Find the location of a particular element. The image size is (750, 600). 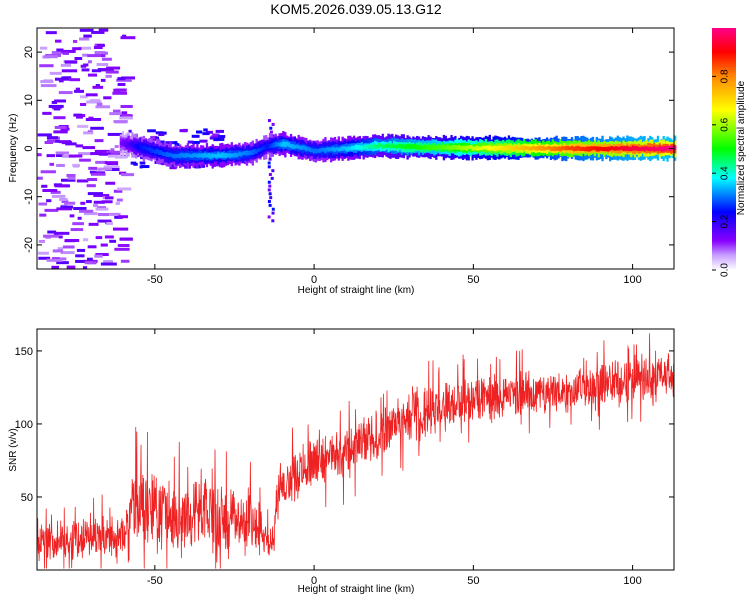

spectrogram-y-tick-label: 10 is located at coordinates (29, 100).